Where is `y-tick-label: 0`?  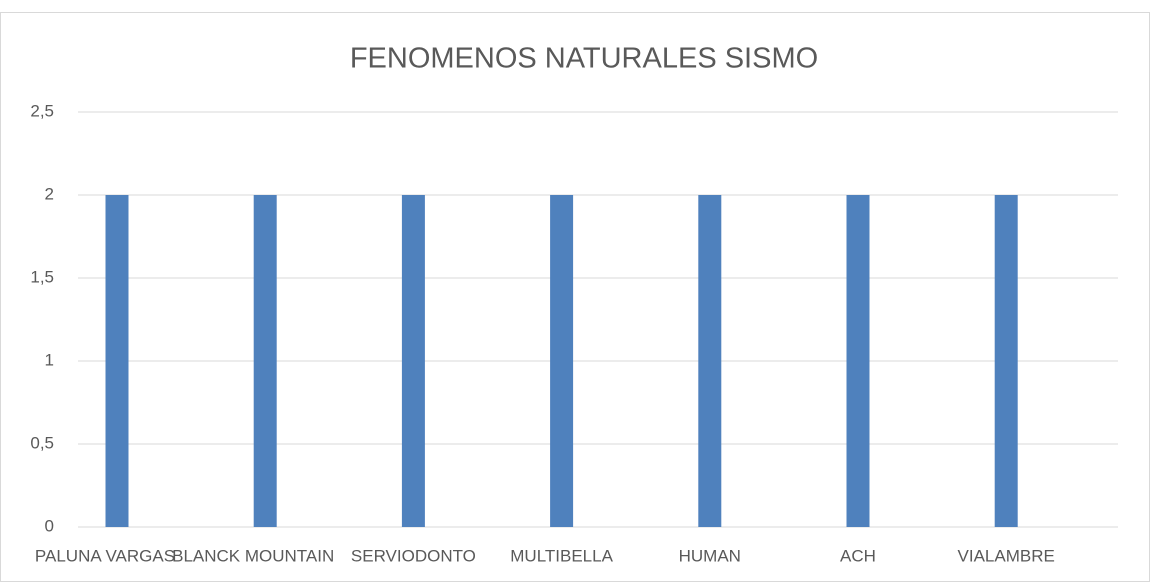
y-tick-label: 0 is located at coordinates (49, 525).